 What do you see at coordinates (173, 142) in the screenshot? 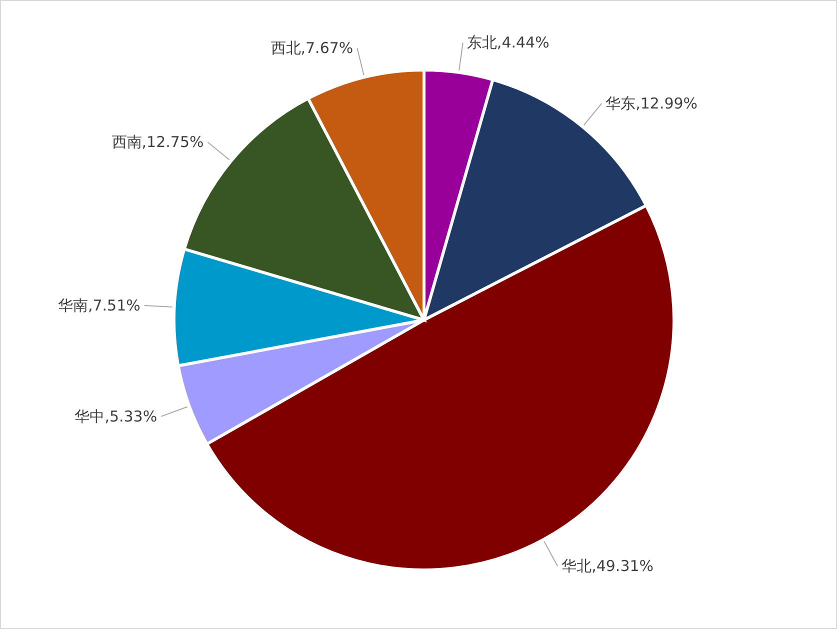
I see `data-label: ,12.75%` at bounding box center [173, 142].